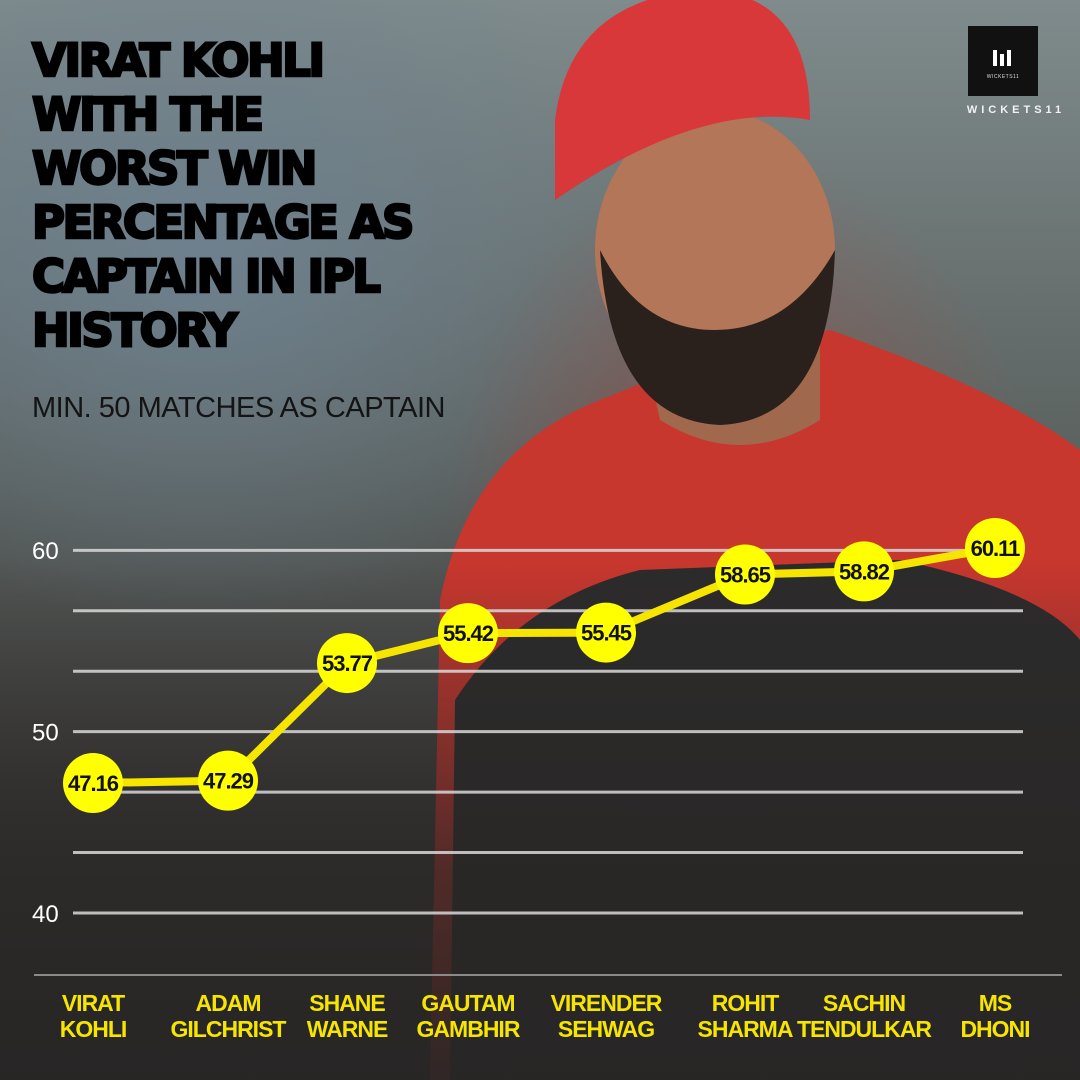 The image size is (1080, 1080). What do you see at coordinates (1016, 110) in the screenshot?
I see `brand-name: WICKETS11` at bounding box center [1016, 110].